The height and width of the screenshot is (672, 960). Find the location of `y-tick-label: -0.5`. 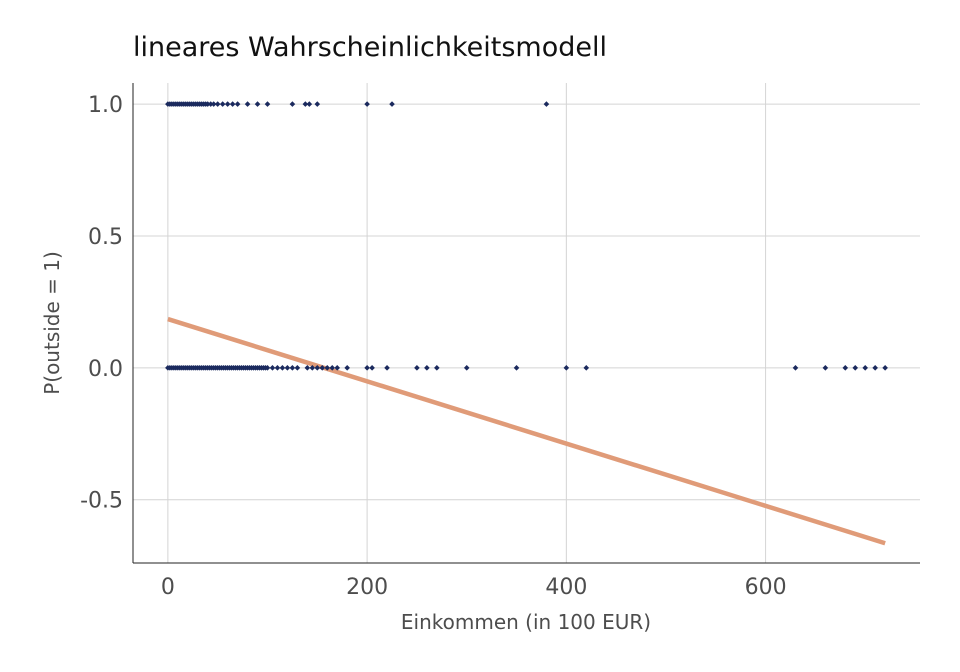

y-tick-label: -0.5 is located at coordinates (101, 501).